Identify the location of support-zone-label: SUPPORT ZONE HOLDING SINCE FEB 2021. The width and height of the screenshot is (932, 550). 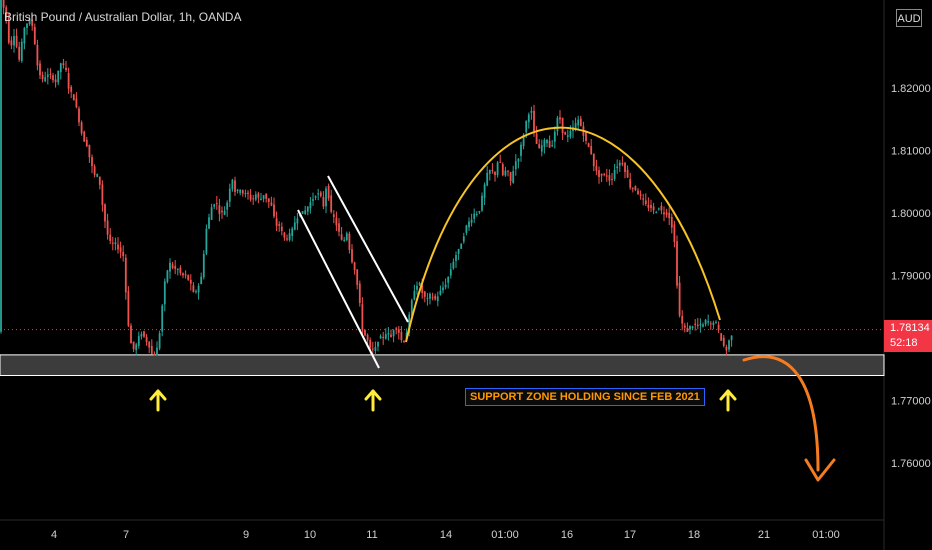
(585, 397).